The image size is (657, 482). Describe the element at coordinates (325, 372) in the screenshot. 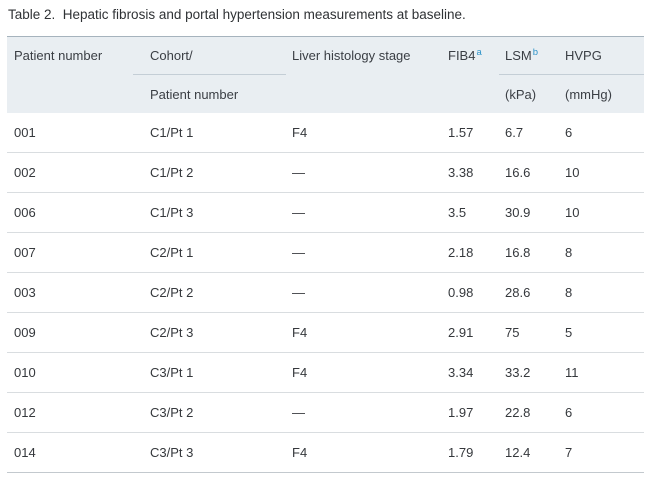

I see `table-row: 010 C3/Pt 1 F4 3.34 33.2 11` at that location.